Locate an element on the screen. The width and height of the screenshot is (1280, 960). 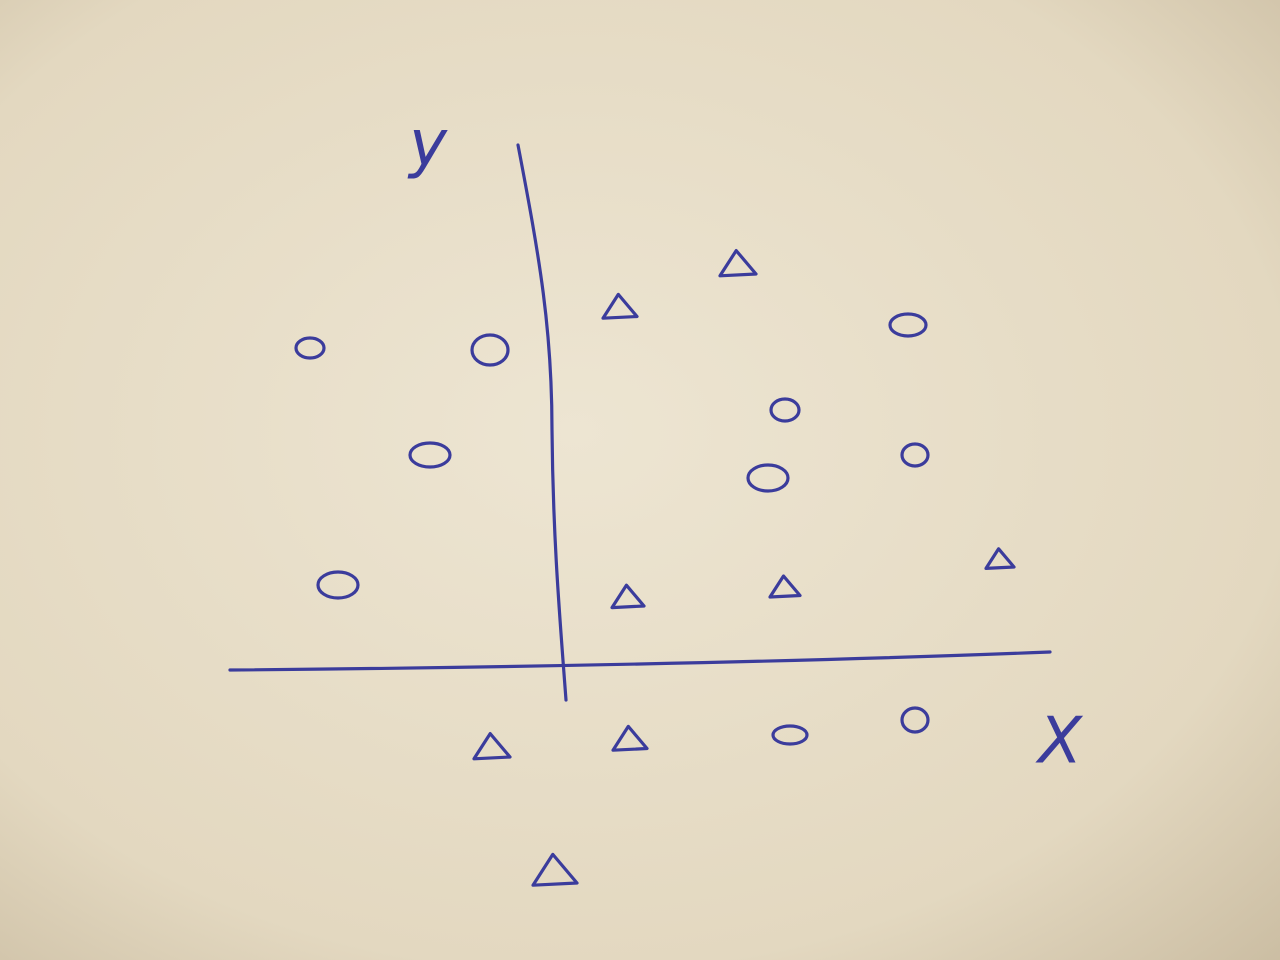
x-axis is located at coordinates (640, 661).